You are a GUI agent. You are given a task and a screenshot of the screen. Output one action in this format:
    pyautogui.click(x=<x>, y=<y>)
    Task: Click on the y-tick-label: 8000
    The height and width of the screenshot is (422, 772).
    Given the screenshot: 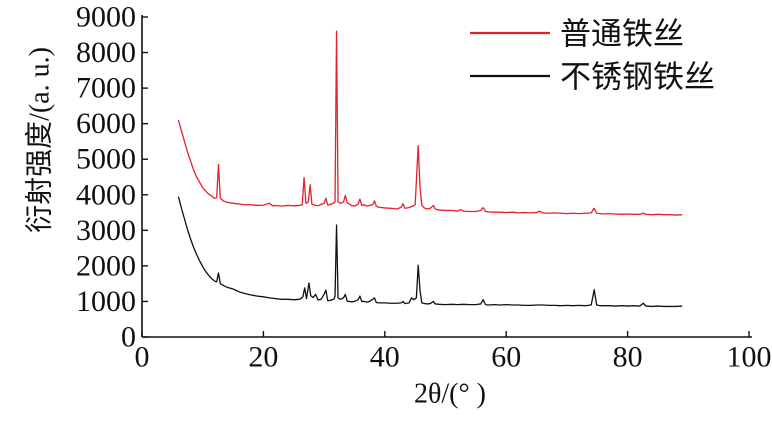 What is the action you would take?
    pyautogui.click(x=106, y=52)
    